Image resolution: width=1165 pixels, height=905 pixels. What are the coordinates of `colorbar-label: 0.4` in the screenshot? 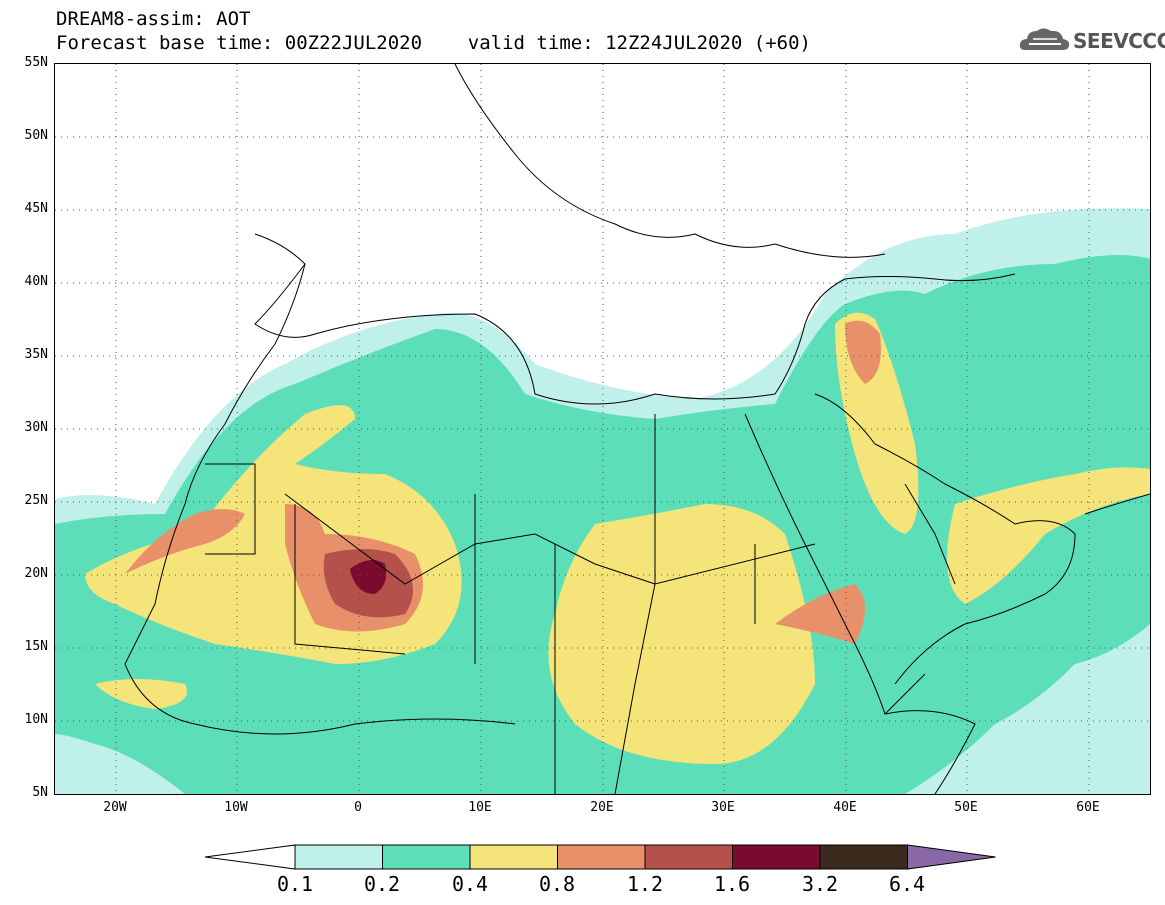 It's located at (470, 884).